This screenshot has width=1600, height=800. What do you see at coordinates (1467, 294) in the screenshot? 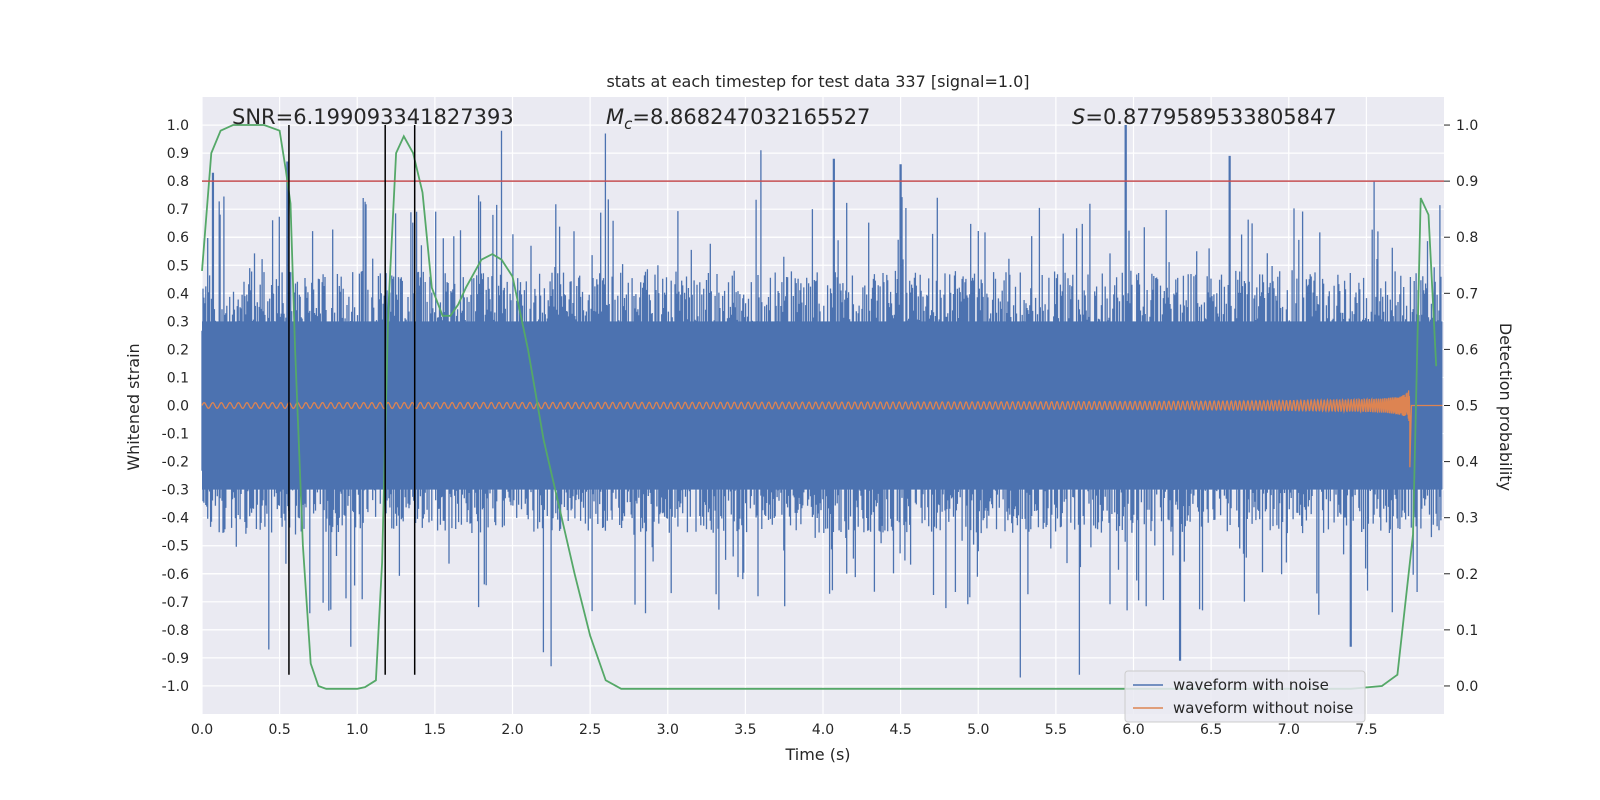
I see `y2-tick-label: 0.7` at bounding box center [1467, 294].